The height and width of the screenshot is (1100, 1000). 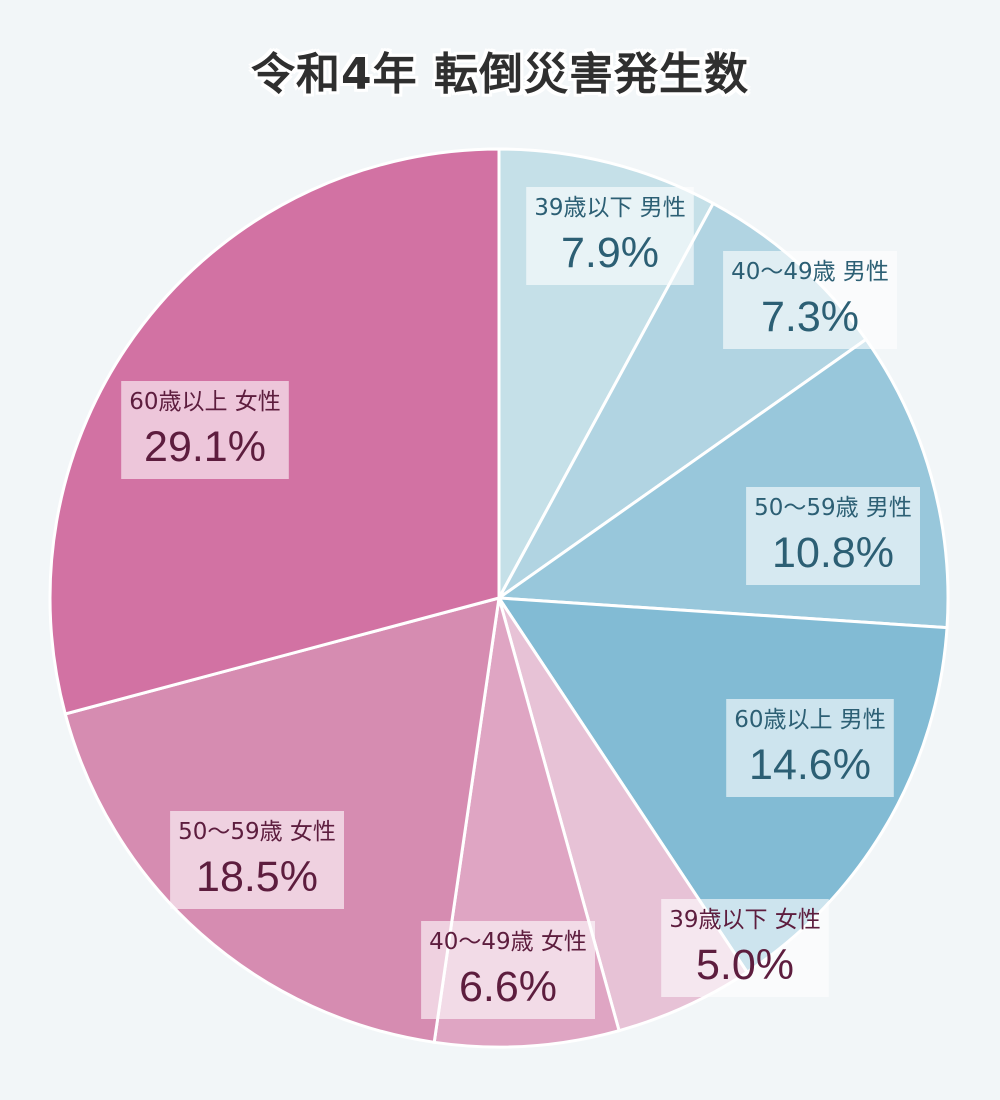 I want to click on slice-category-label: 50〜59歳 女性, so click(x=257, y=832).